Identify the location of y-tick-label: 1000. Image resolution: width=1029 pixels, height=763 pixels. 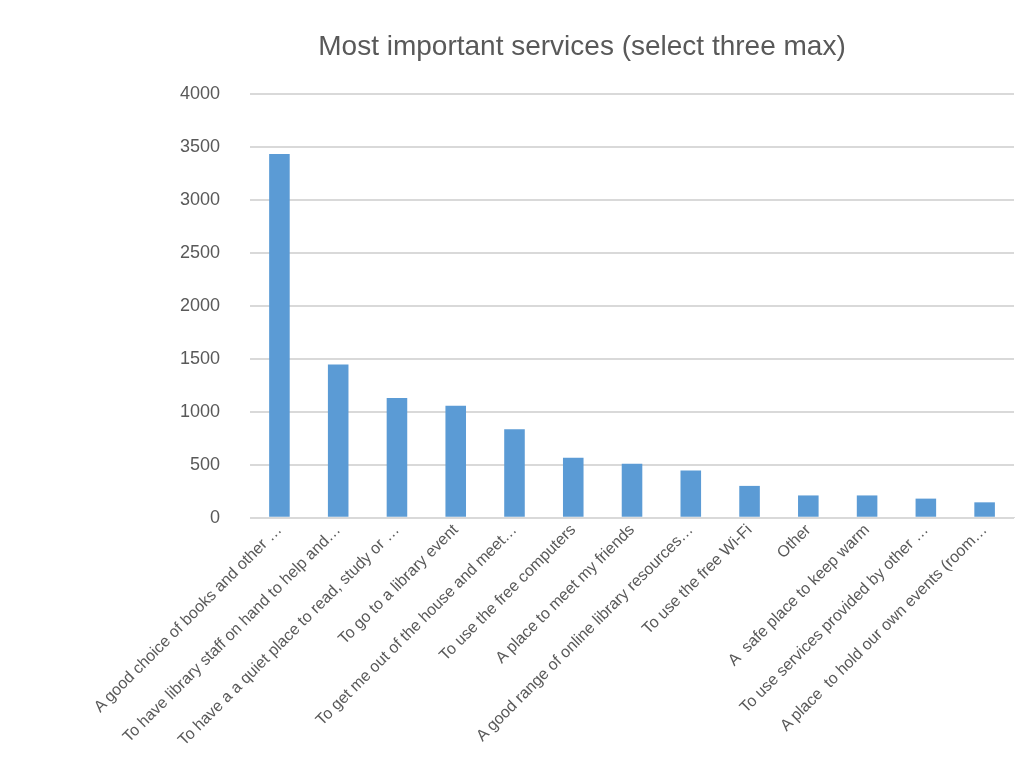
(200, 410).